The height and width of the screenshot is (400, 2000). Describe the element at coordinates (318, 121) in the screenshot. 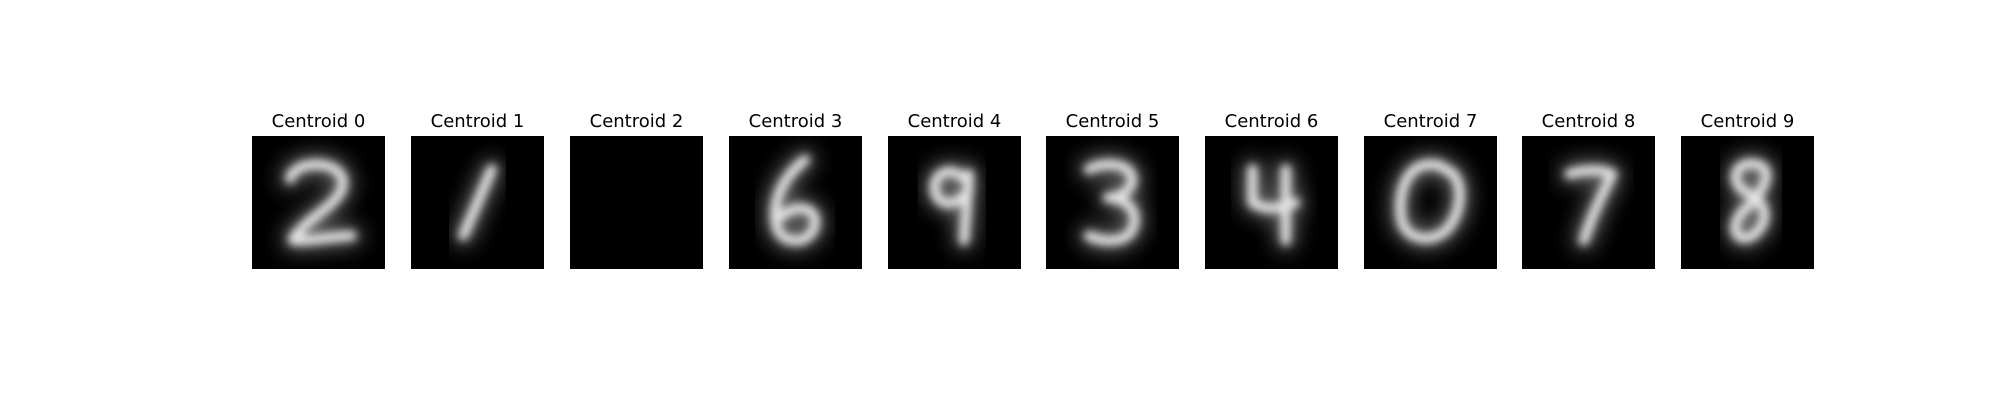

I see `panel-title: Centroid 0` at that location.